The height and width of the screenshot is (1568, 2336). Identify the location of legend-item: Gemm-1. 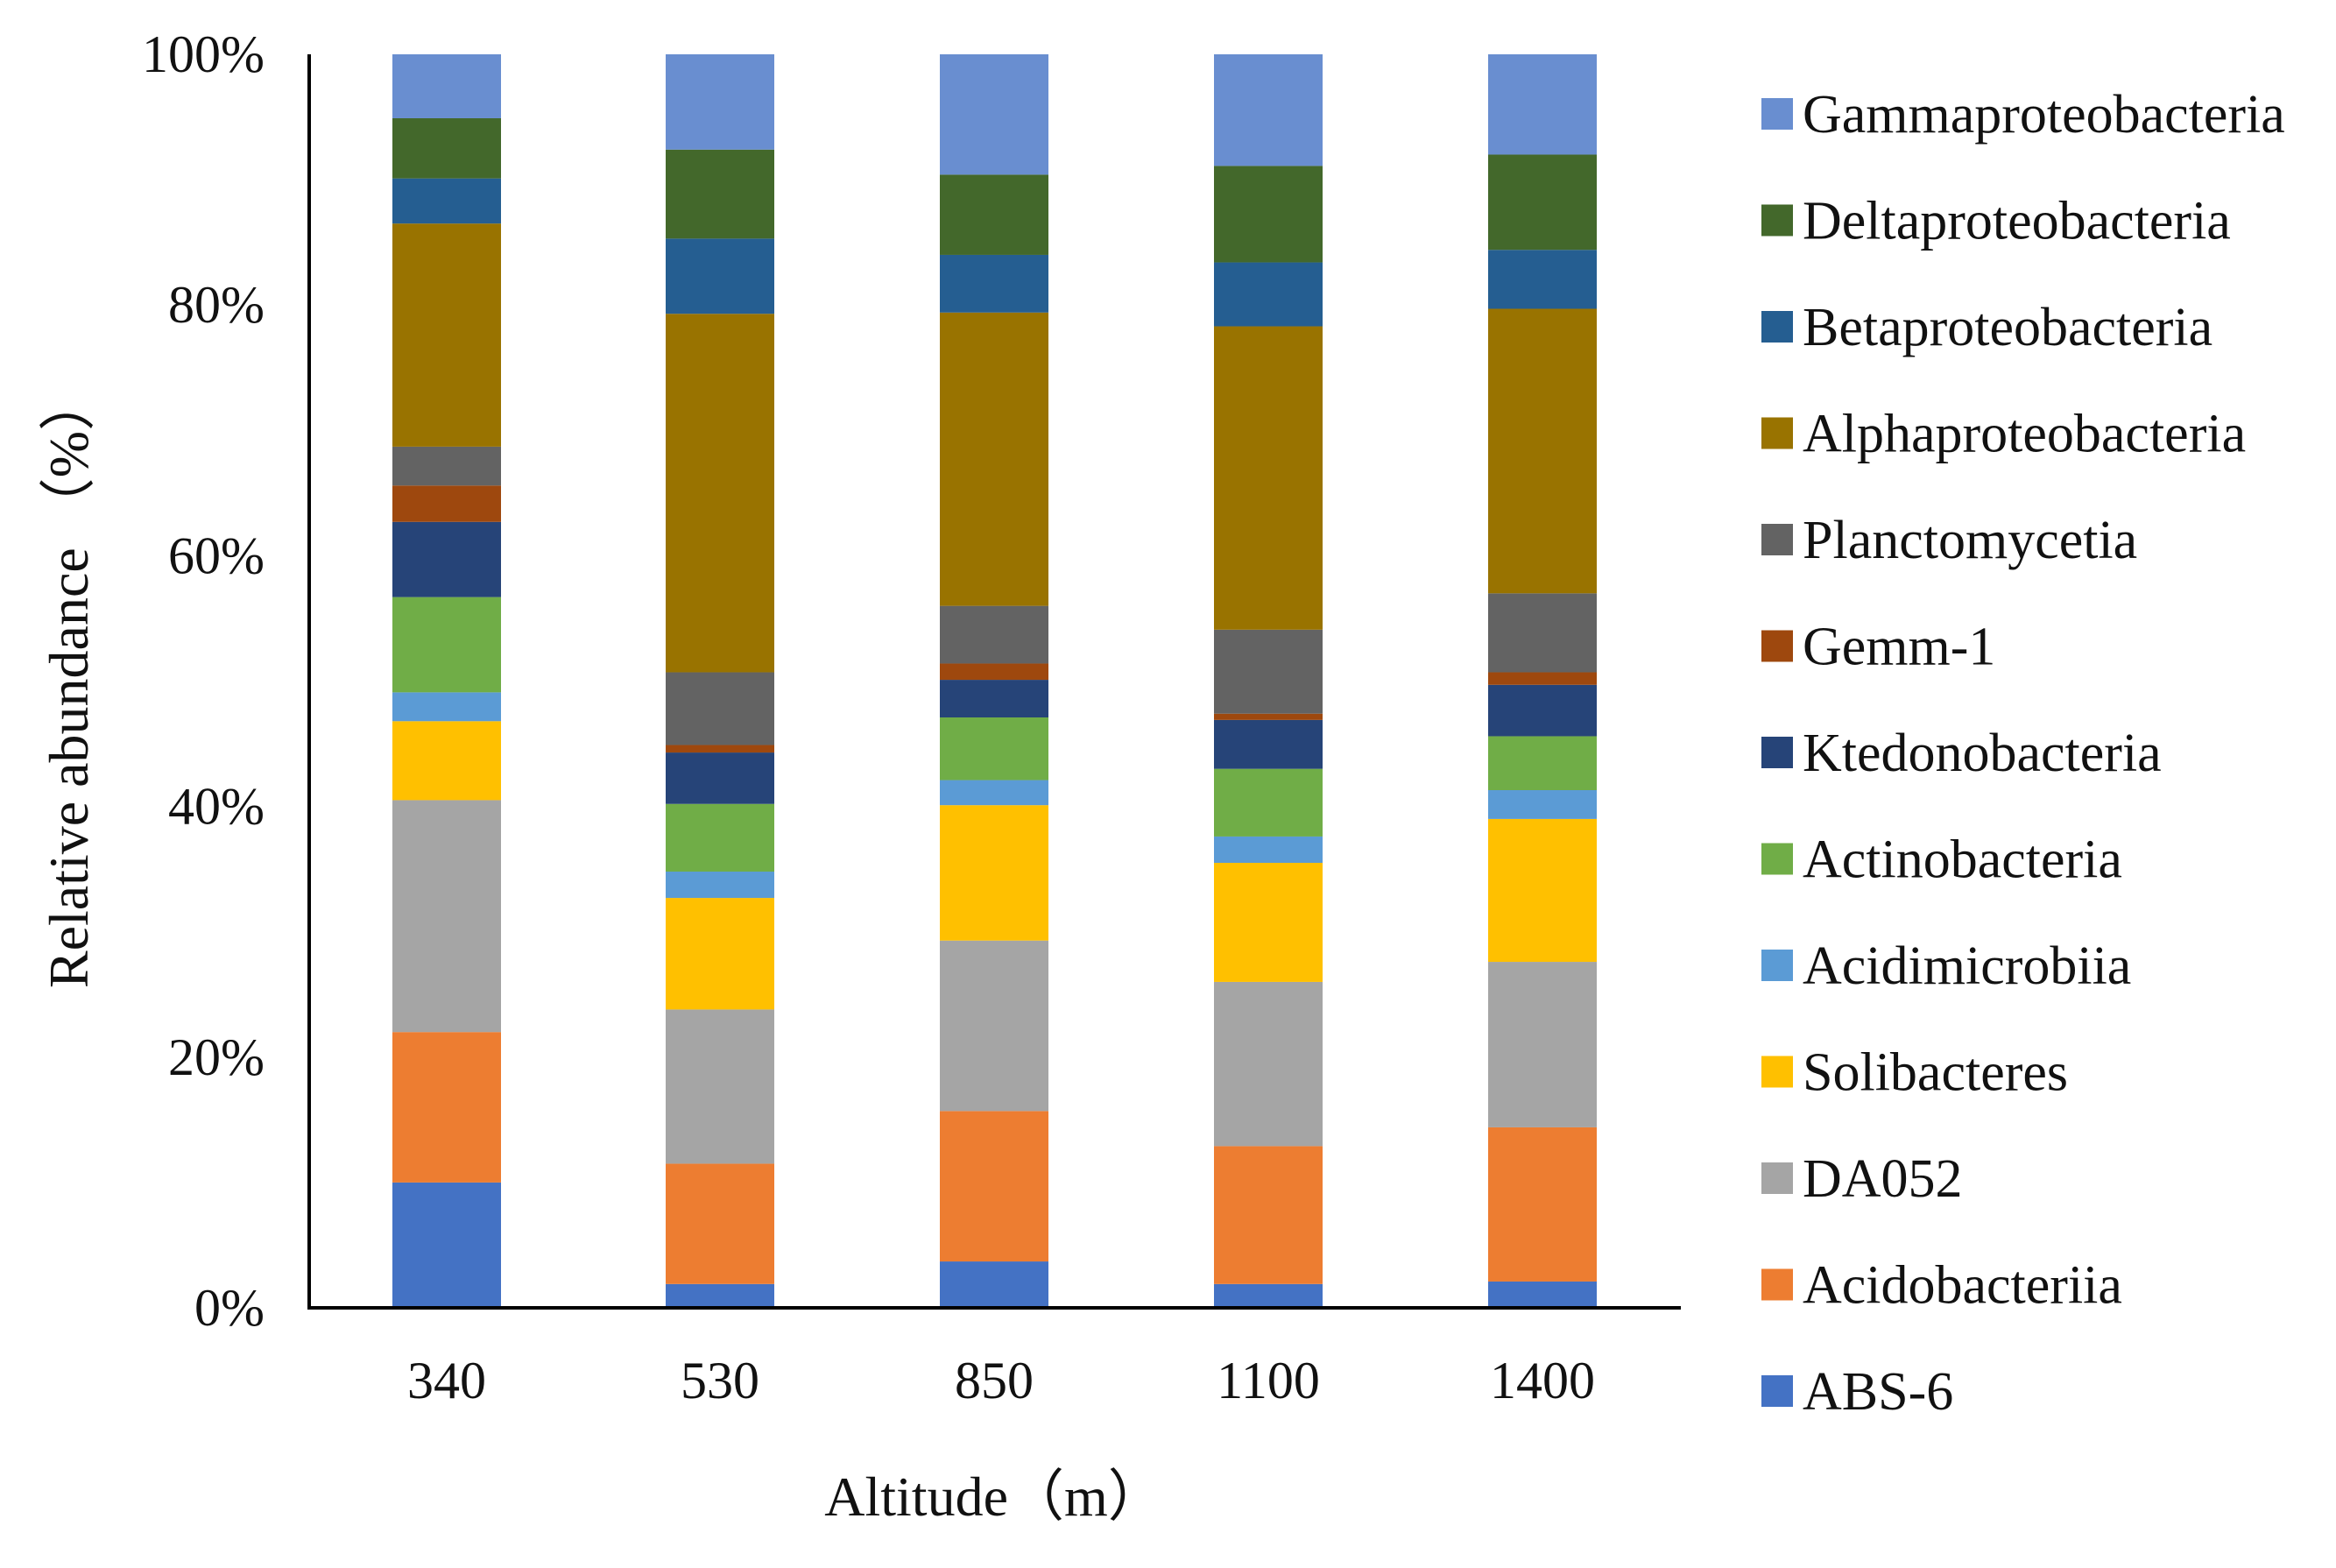
(1878, 647).